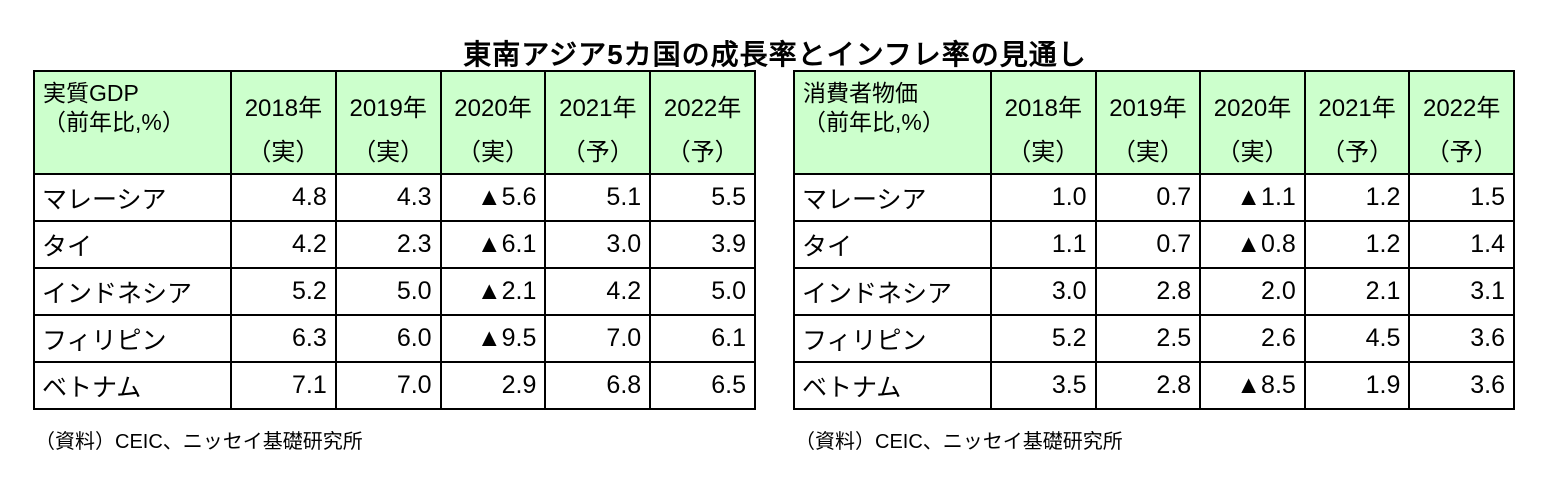 This screenshot has height=490, width=1550. What do you see at coordinates (1358, 386) in the screenshot?
I see `value-cell: 1.9` at bounding box center [1358, 386].